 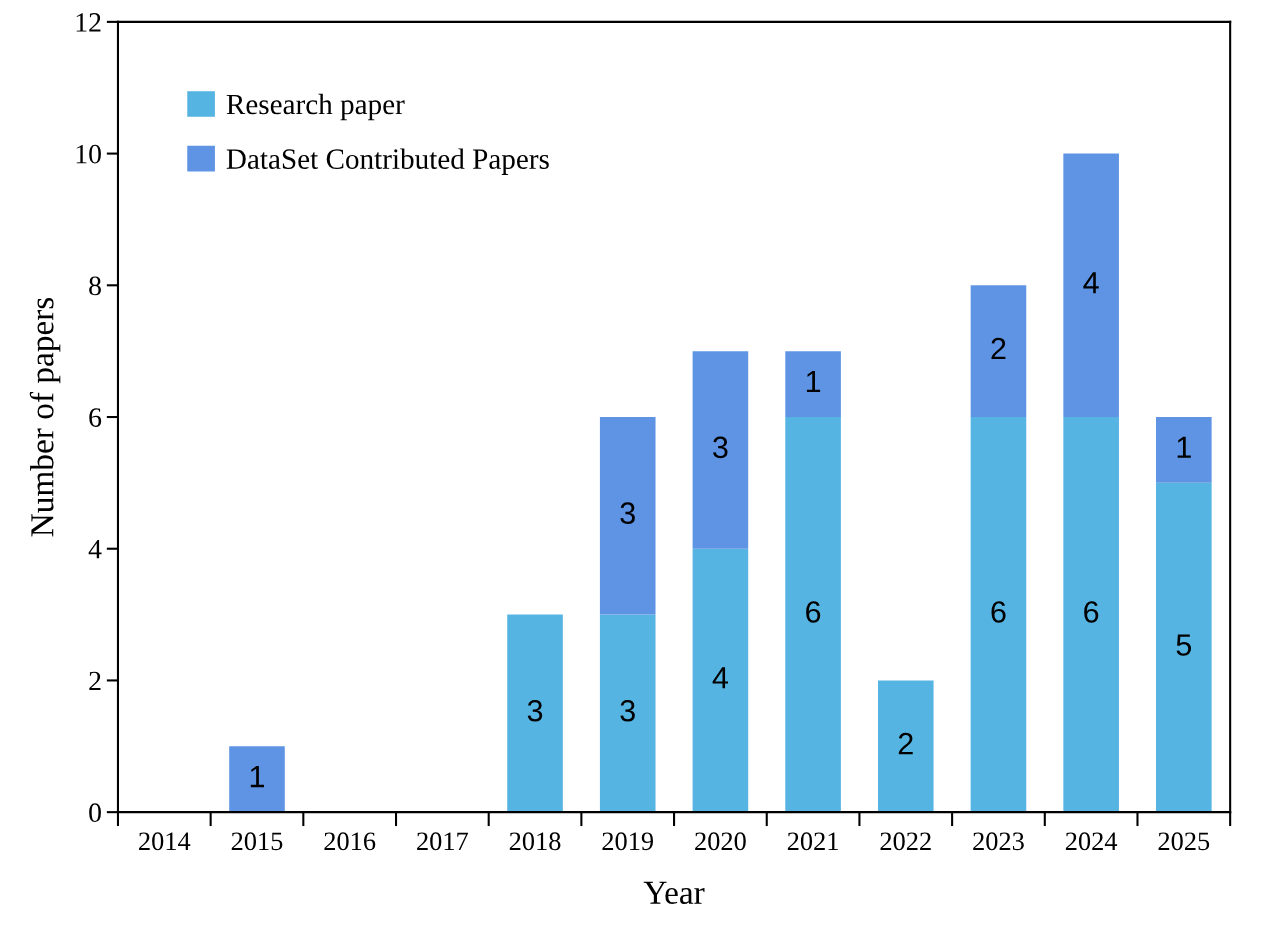 What do you see at coordinates (88, 22) in the screenshot?
I see `y-tick-label: 12` at bounding box center [88, 22].